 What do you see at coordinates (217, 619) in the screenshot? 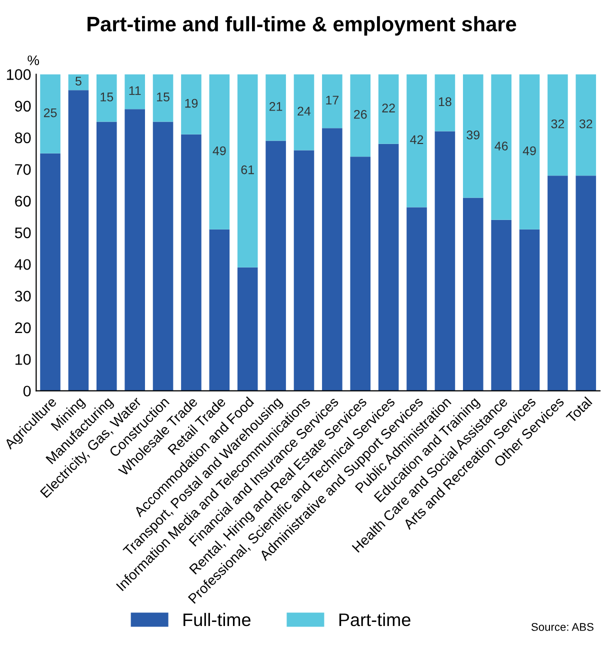
I see `legend-label: Full-time` at bounding box center [217, 619].